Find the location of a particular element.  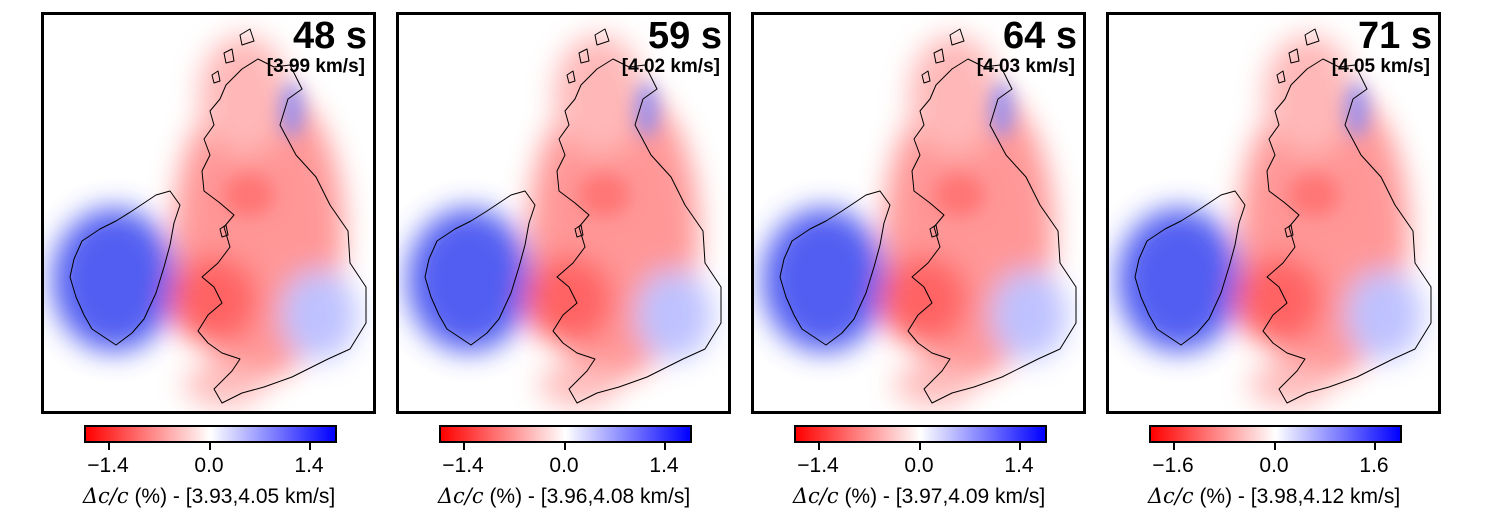

colorbar-label-59s: Δc/c (%) - [3.96,4.08 km/s] is located at coordinates (564, 496).